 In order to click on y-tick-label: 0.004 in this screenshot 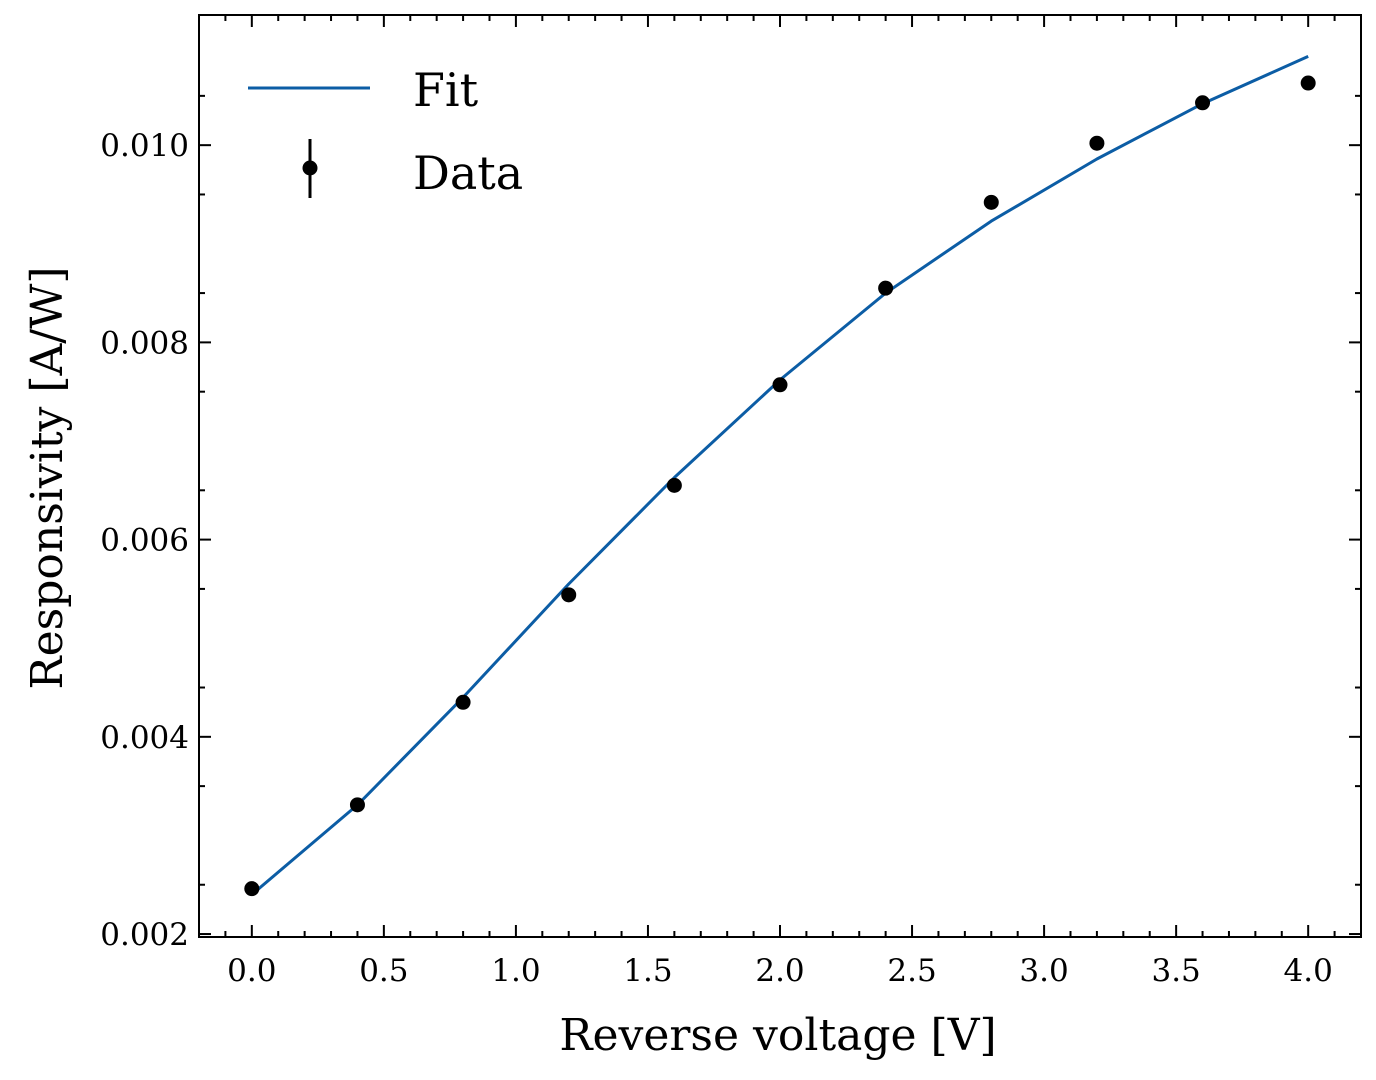, I will do `click(144, 738)`.